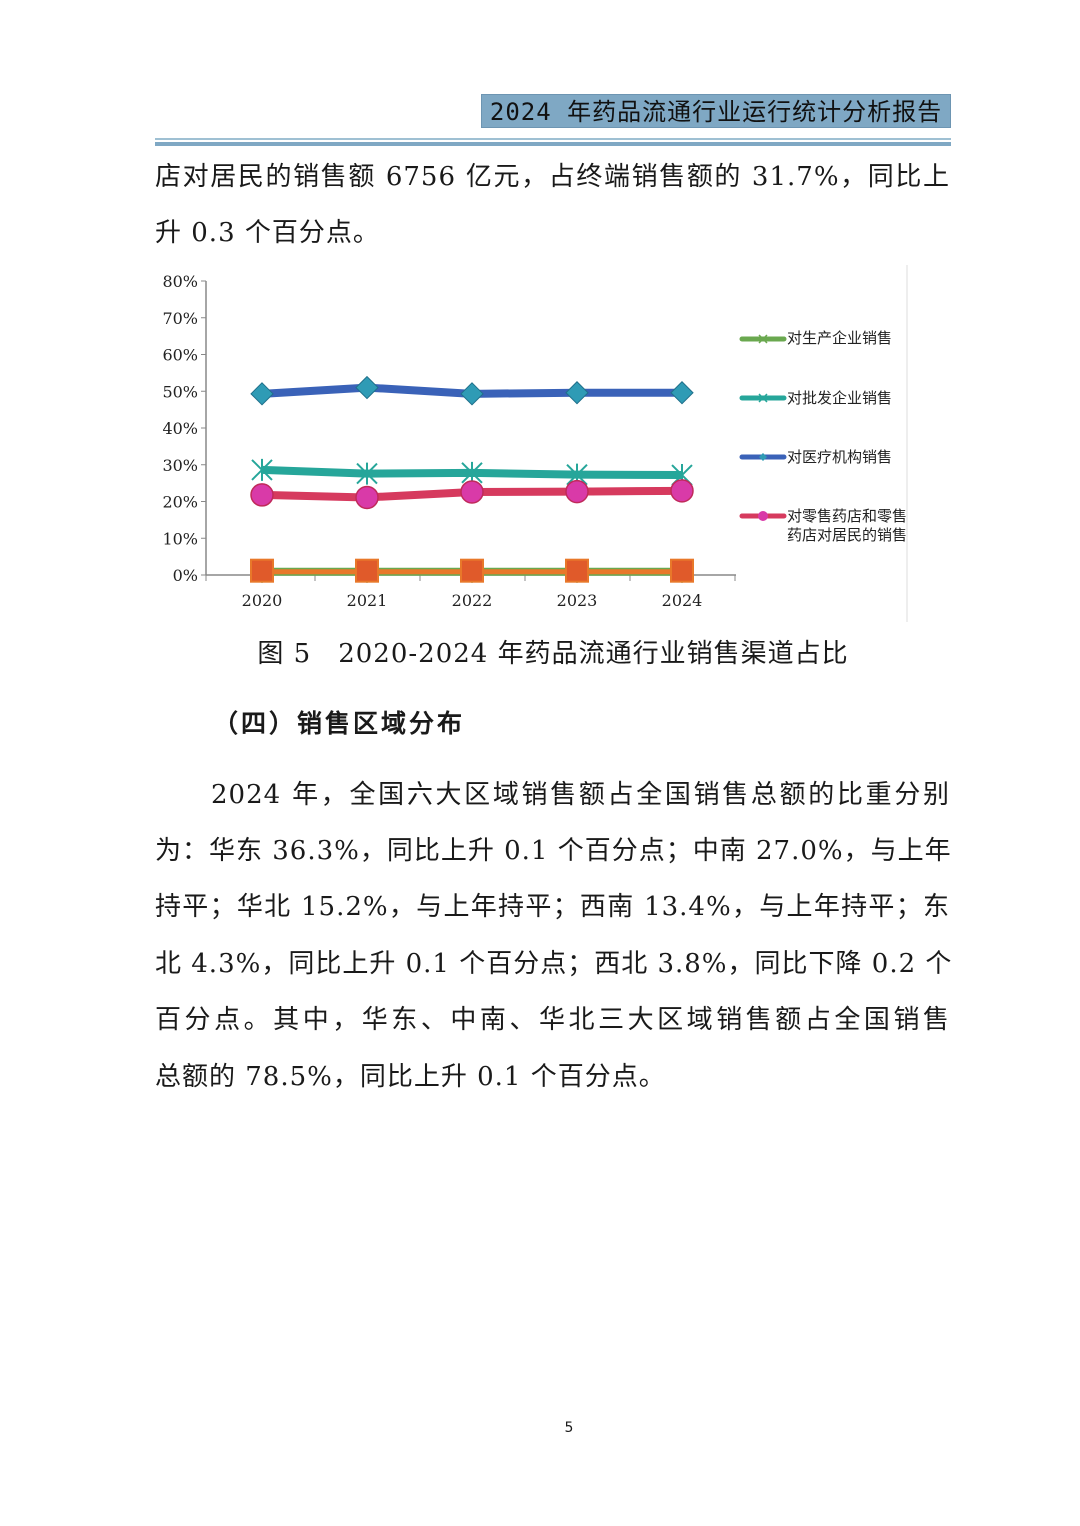 Image resolution: width=1080 pixels, height=1526 pixels. I want to click on paragraph-line: 店对居民的销售额 6756 亿元，占终端销售额的 31.7%，同比上, so click(552, 177).